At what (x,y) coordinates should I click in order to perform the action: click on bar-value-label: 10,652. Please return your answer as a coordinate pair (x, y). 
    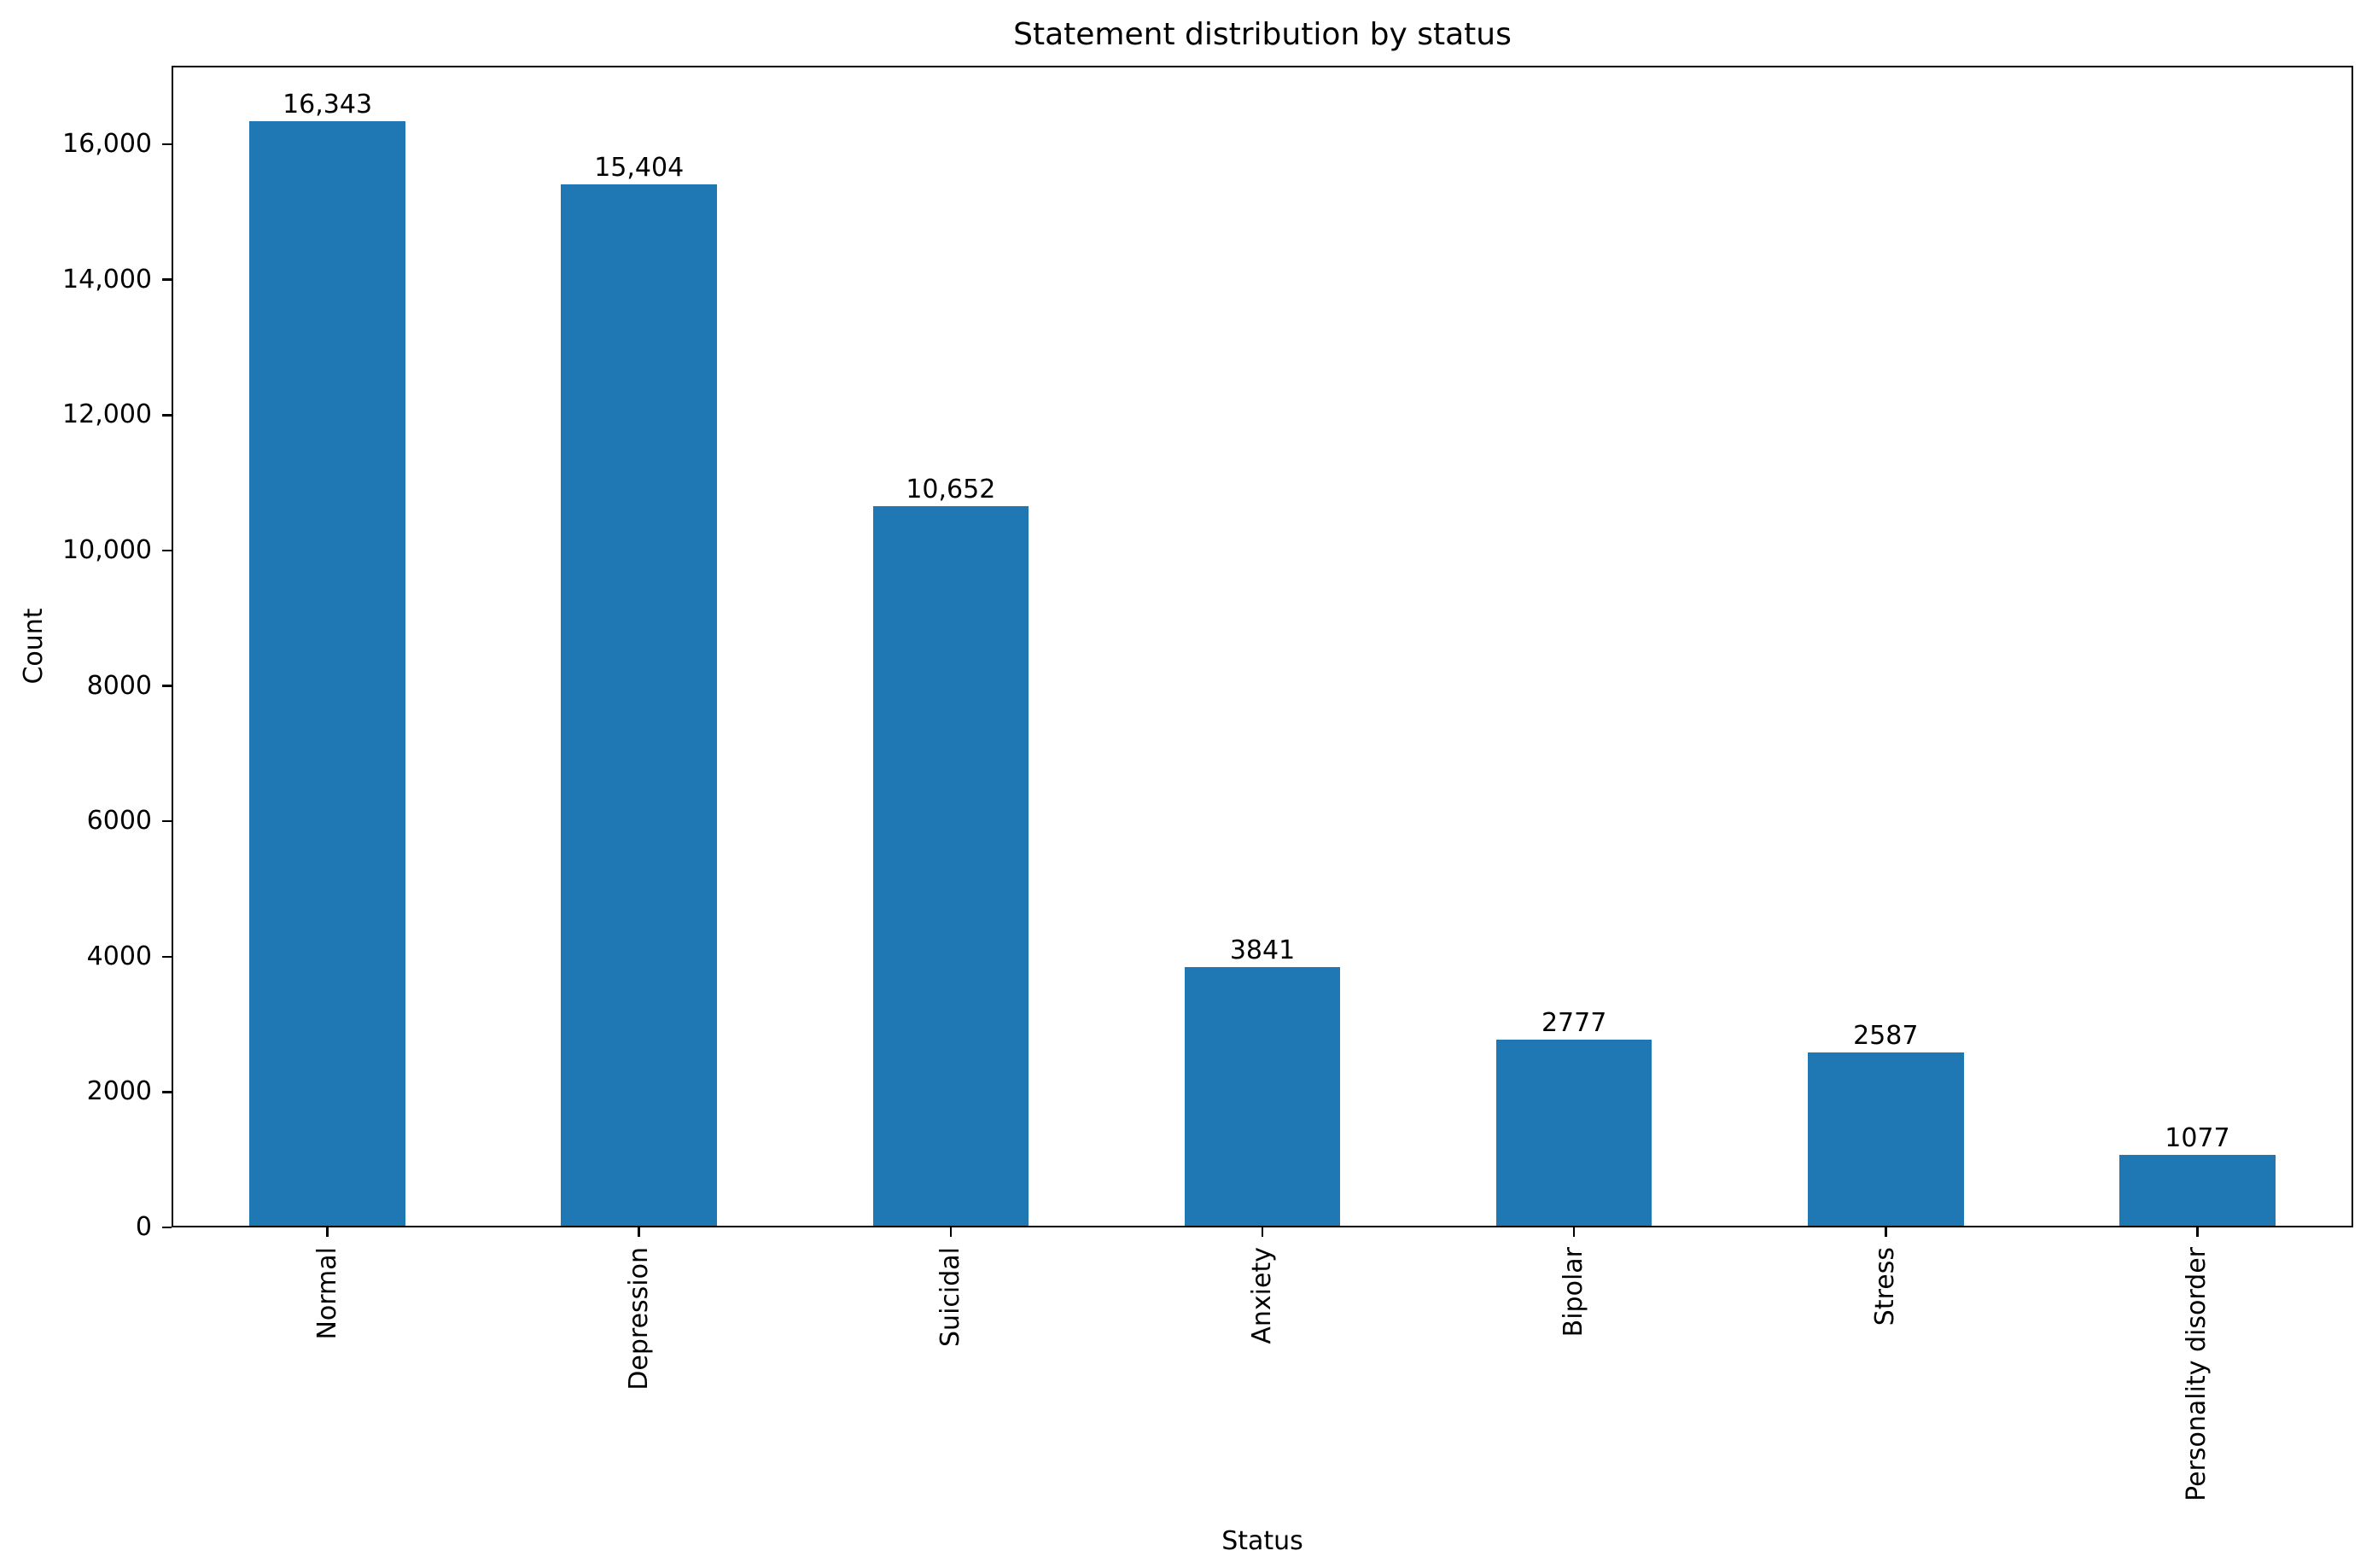
    Looking at the image, I should click on (951, 490).